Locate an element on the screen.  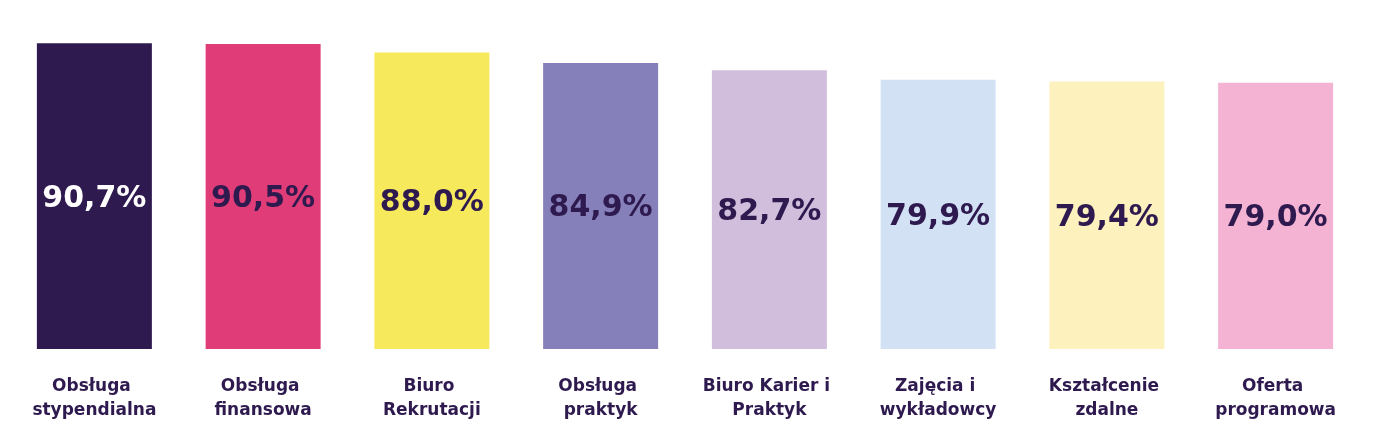
x-tick-label: Obsługa praktyk is located at coordinates (600, 397).